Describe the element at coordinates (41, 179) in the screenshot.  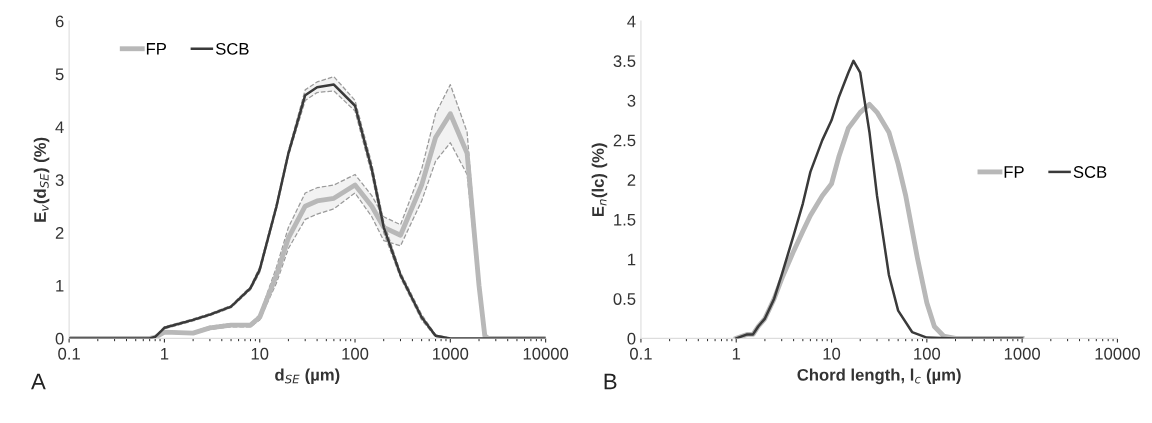
I see `y-axis-title: E$_{v}$(d$_{SE}$) (%)` at that location.